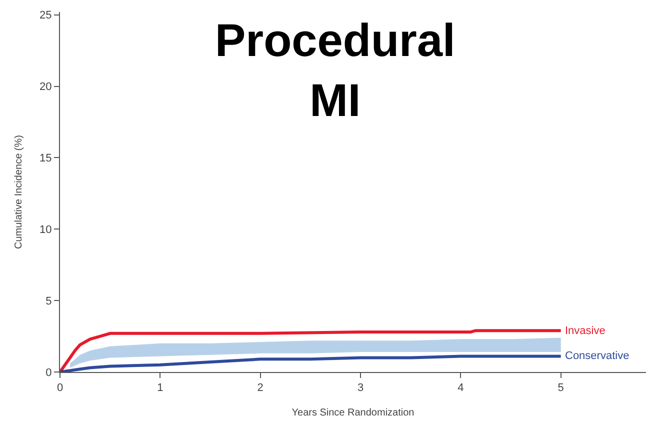 This screenshot has width=656, height=426. Describe the element at coordinates (353, 413) in the screenshot. I see `x-axis-title: Years Since Randomization` at that location.